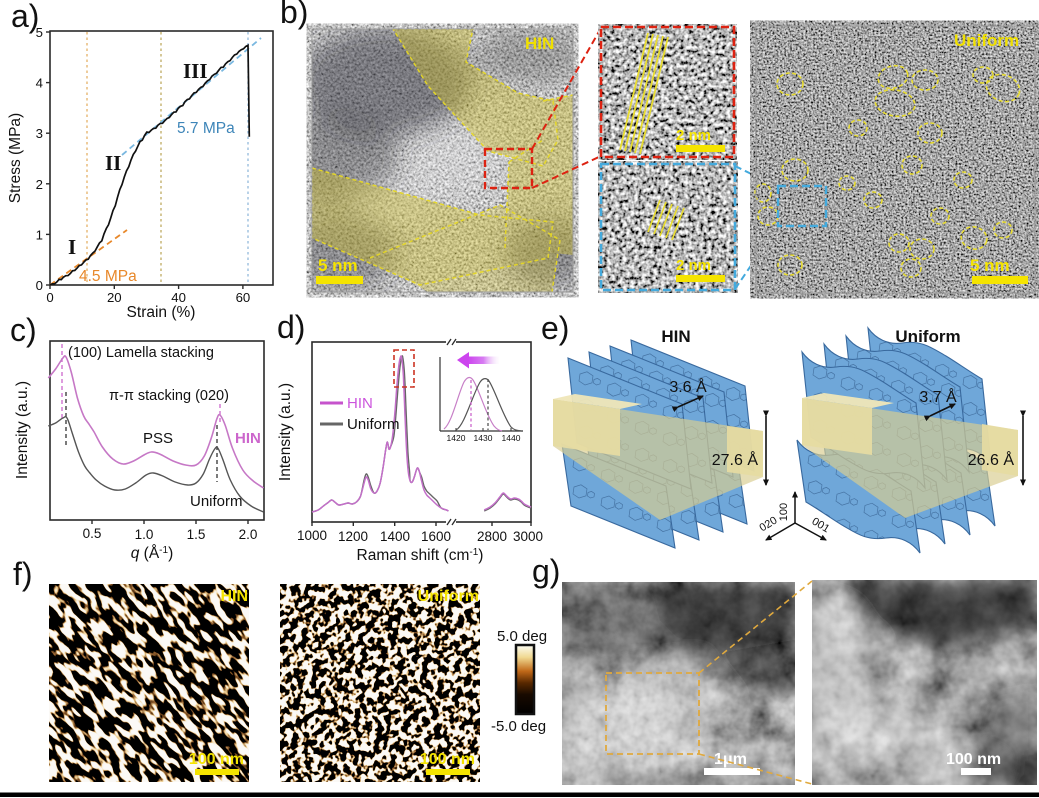  I want to click on svg-text: q (Å-1), so click(152, 554).